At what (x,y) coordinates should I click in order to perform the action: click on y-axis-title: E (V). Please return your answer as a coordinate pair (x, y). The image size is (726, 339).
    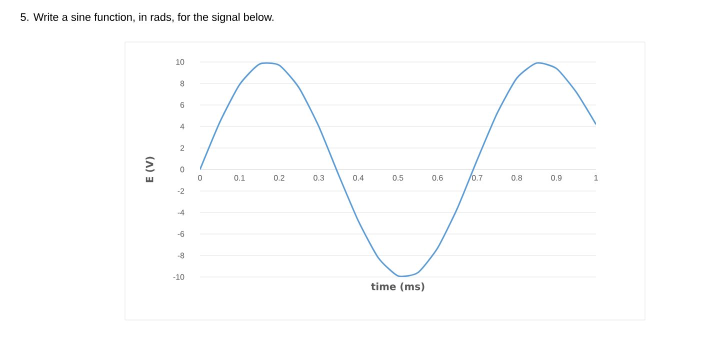
    Looking at the image, I should click on (150, 169).